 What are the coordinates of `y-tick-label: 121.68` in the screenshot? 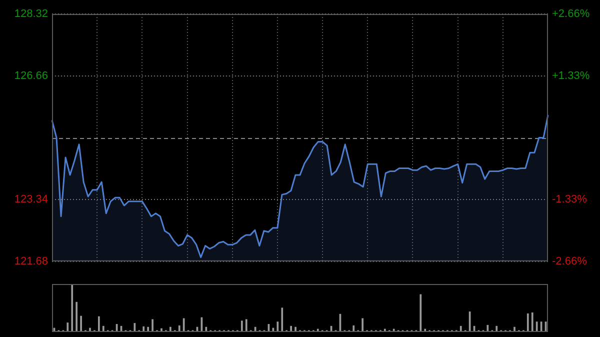 It's located at (31, 261).